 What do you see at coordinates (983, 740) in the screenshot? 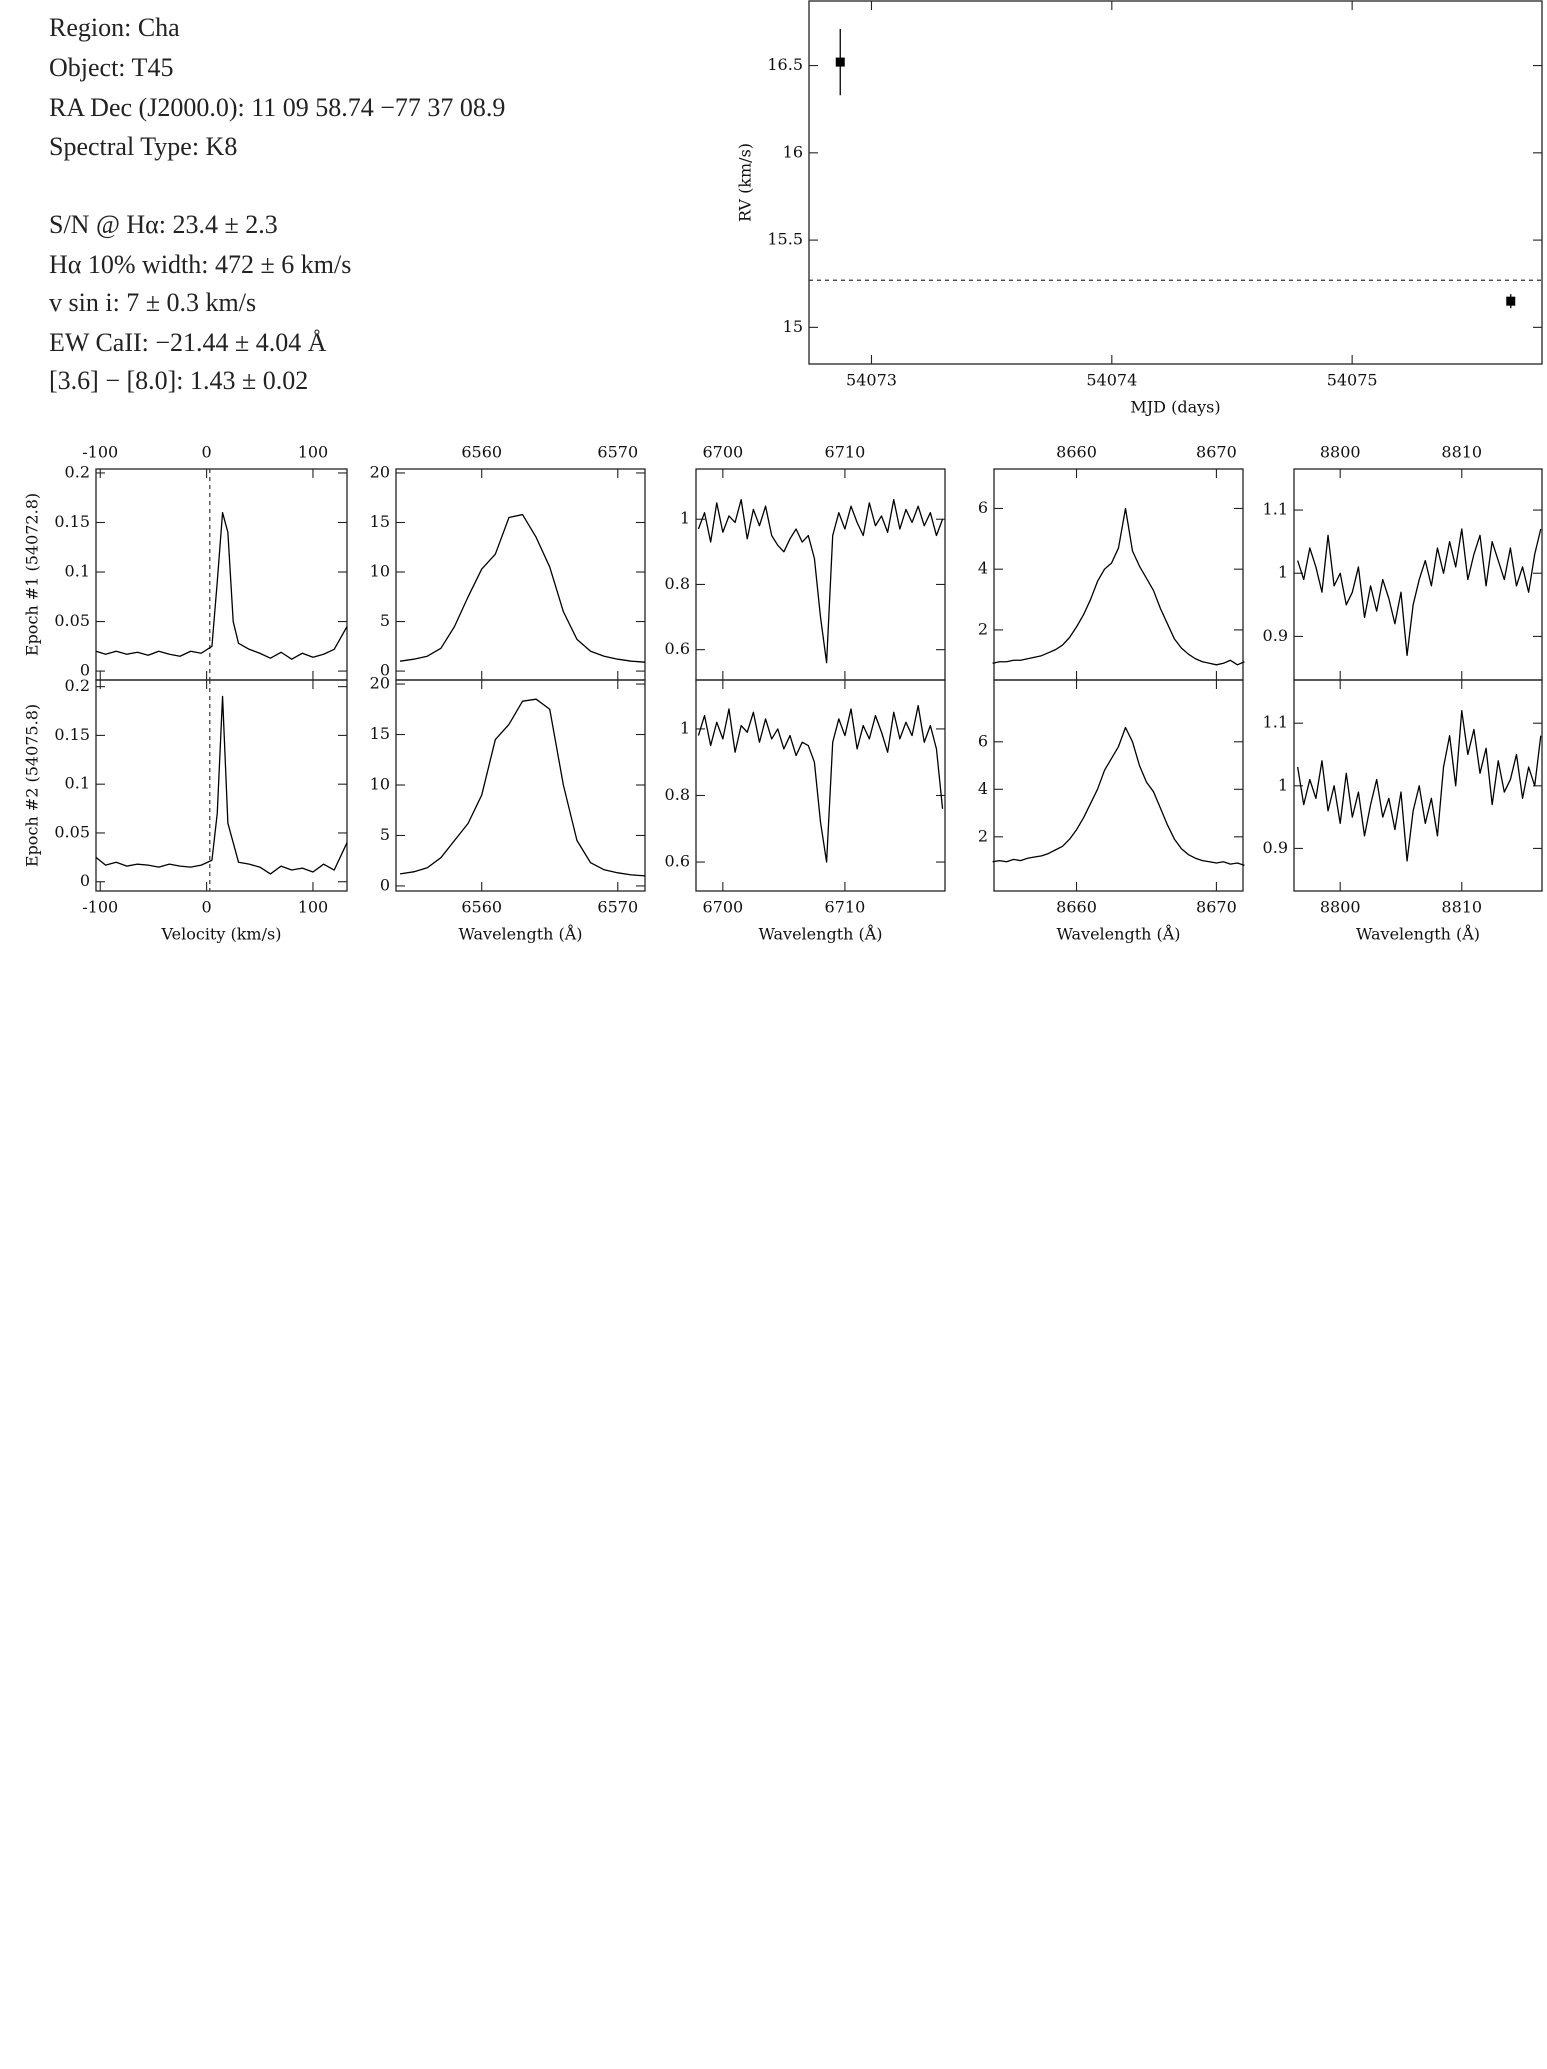
I see `y-tick-label: 6` at bounding box center [983, 740].